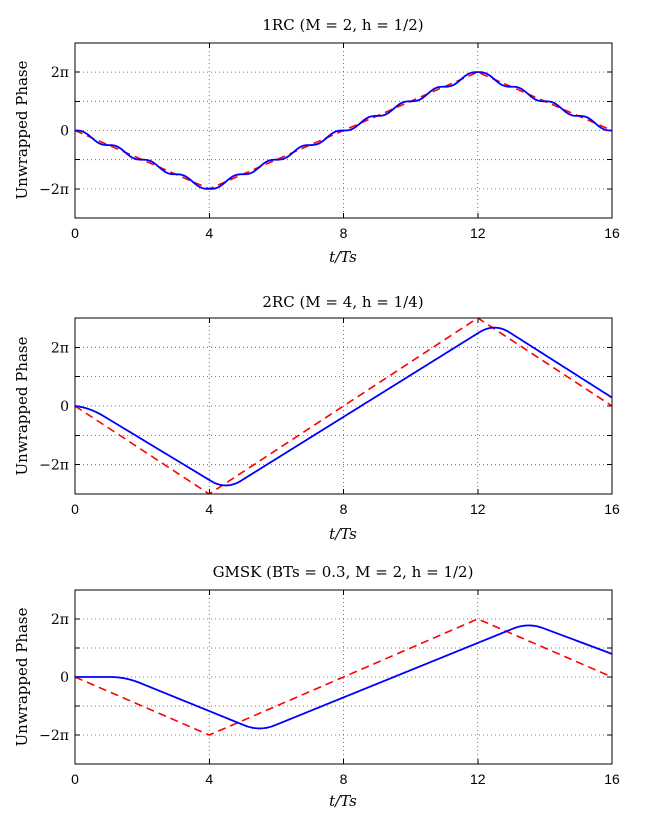 The height and width of the screenshot is (825, 664). I want to click on chart-title: 2RC (M = 4, h = 1/4), so click(342, 302).